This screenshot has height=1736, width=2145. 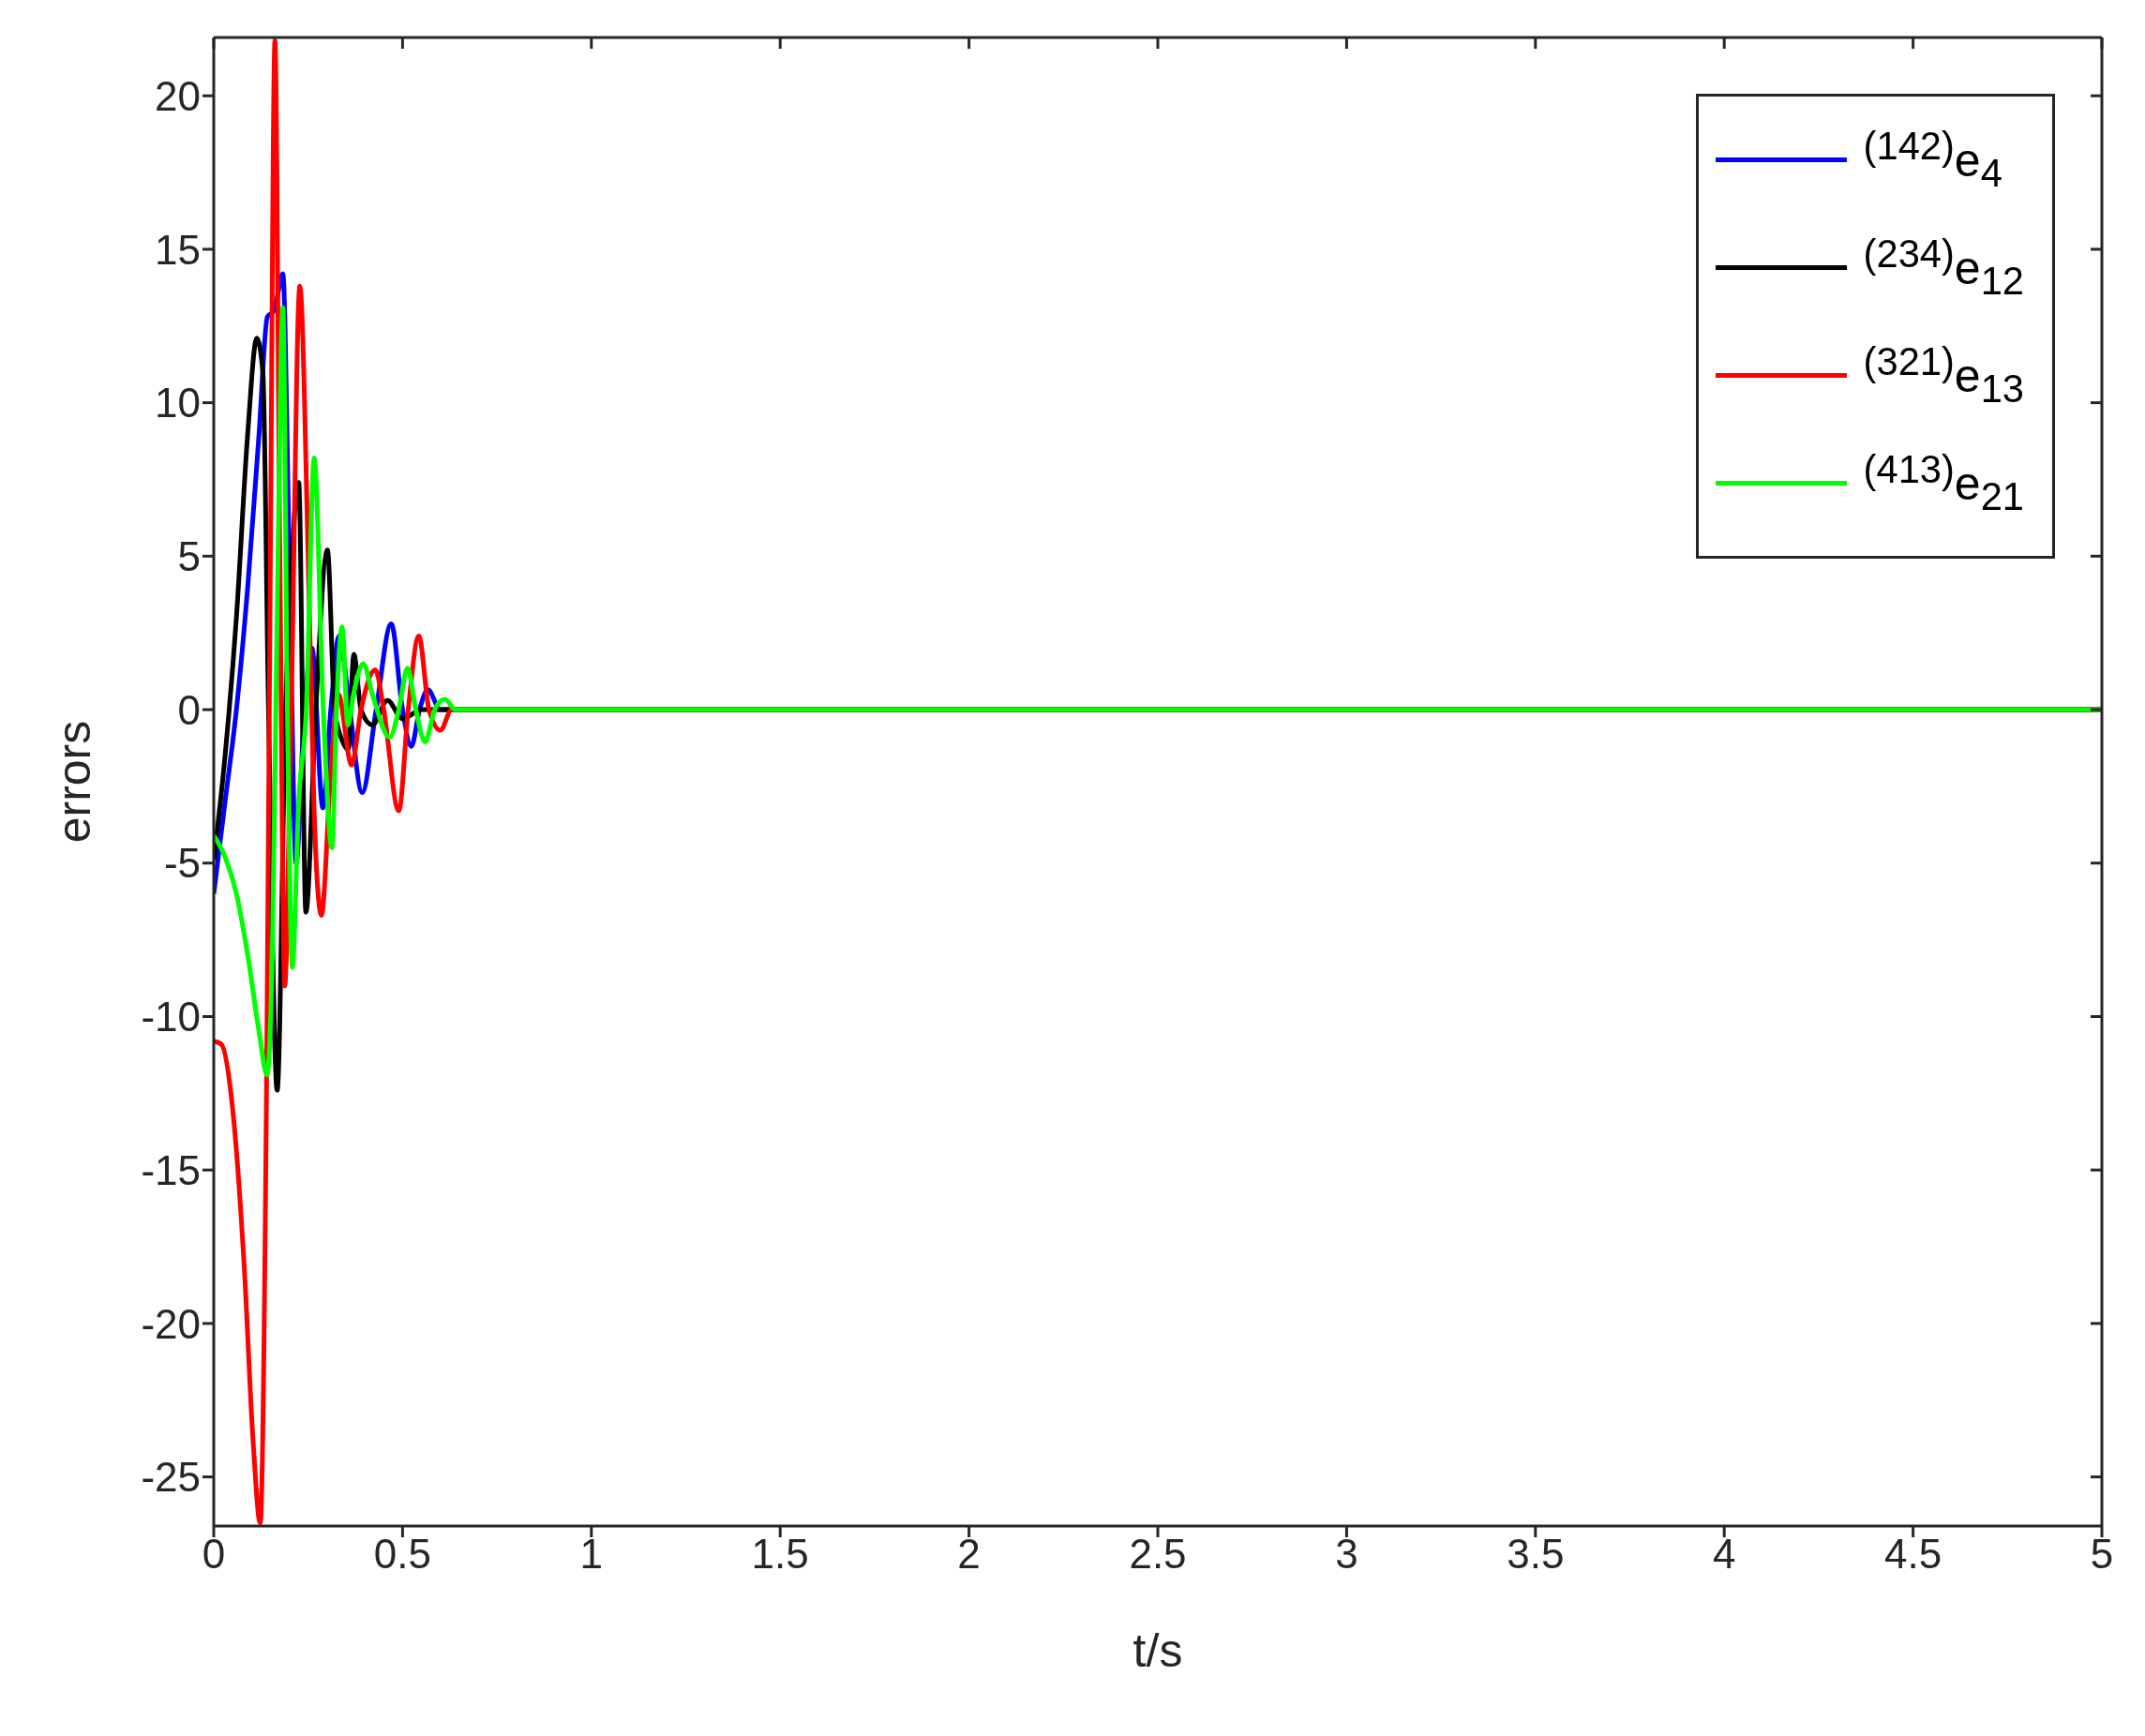 What do you see at coordinates (171, 1169) in the screenshot?
I see `y-tick-label: -15` at bounding box center [171, 1169].